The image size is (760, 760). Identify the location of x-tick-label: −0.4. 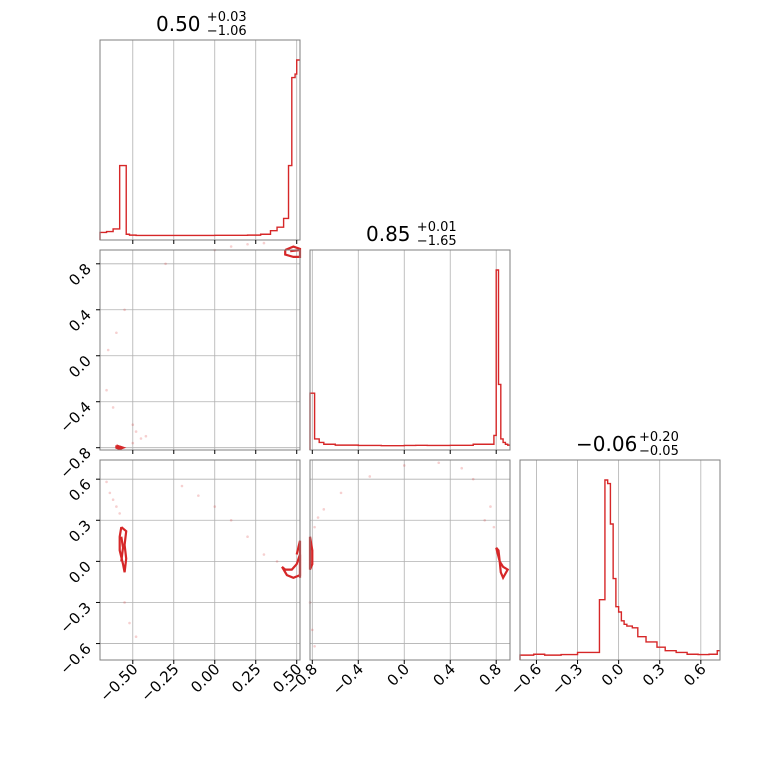
(348, 679).